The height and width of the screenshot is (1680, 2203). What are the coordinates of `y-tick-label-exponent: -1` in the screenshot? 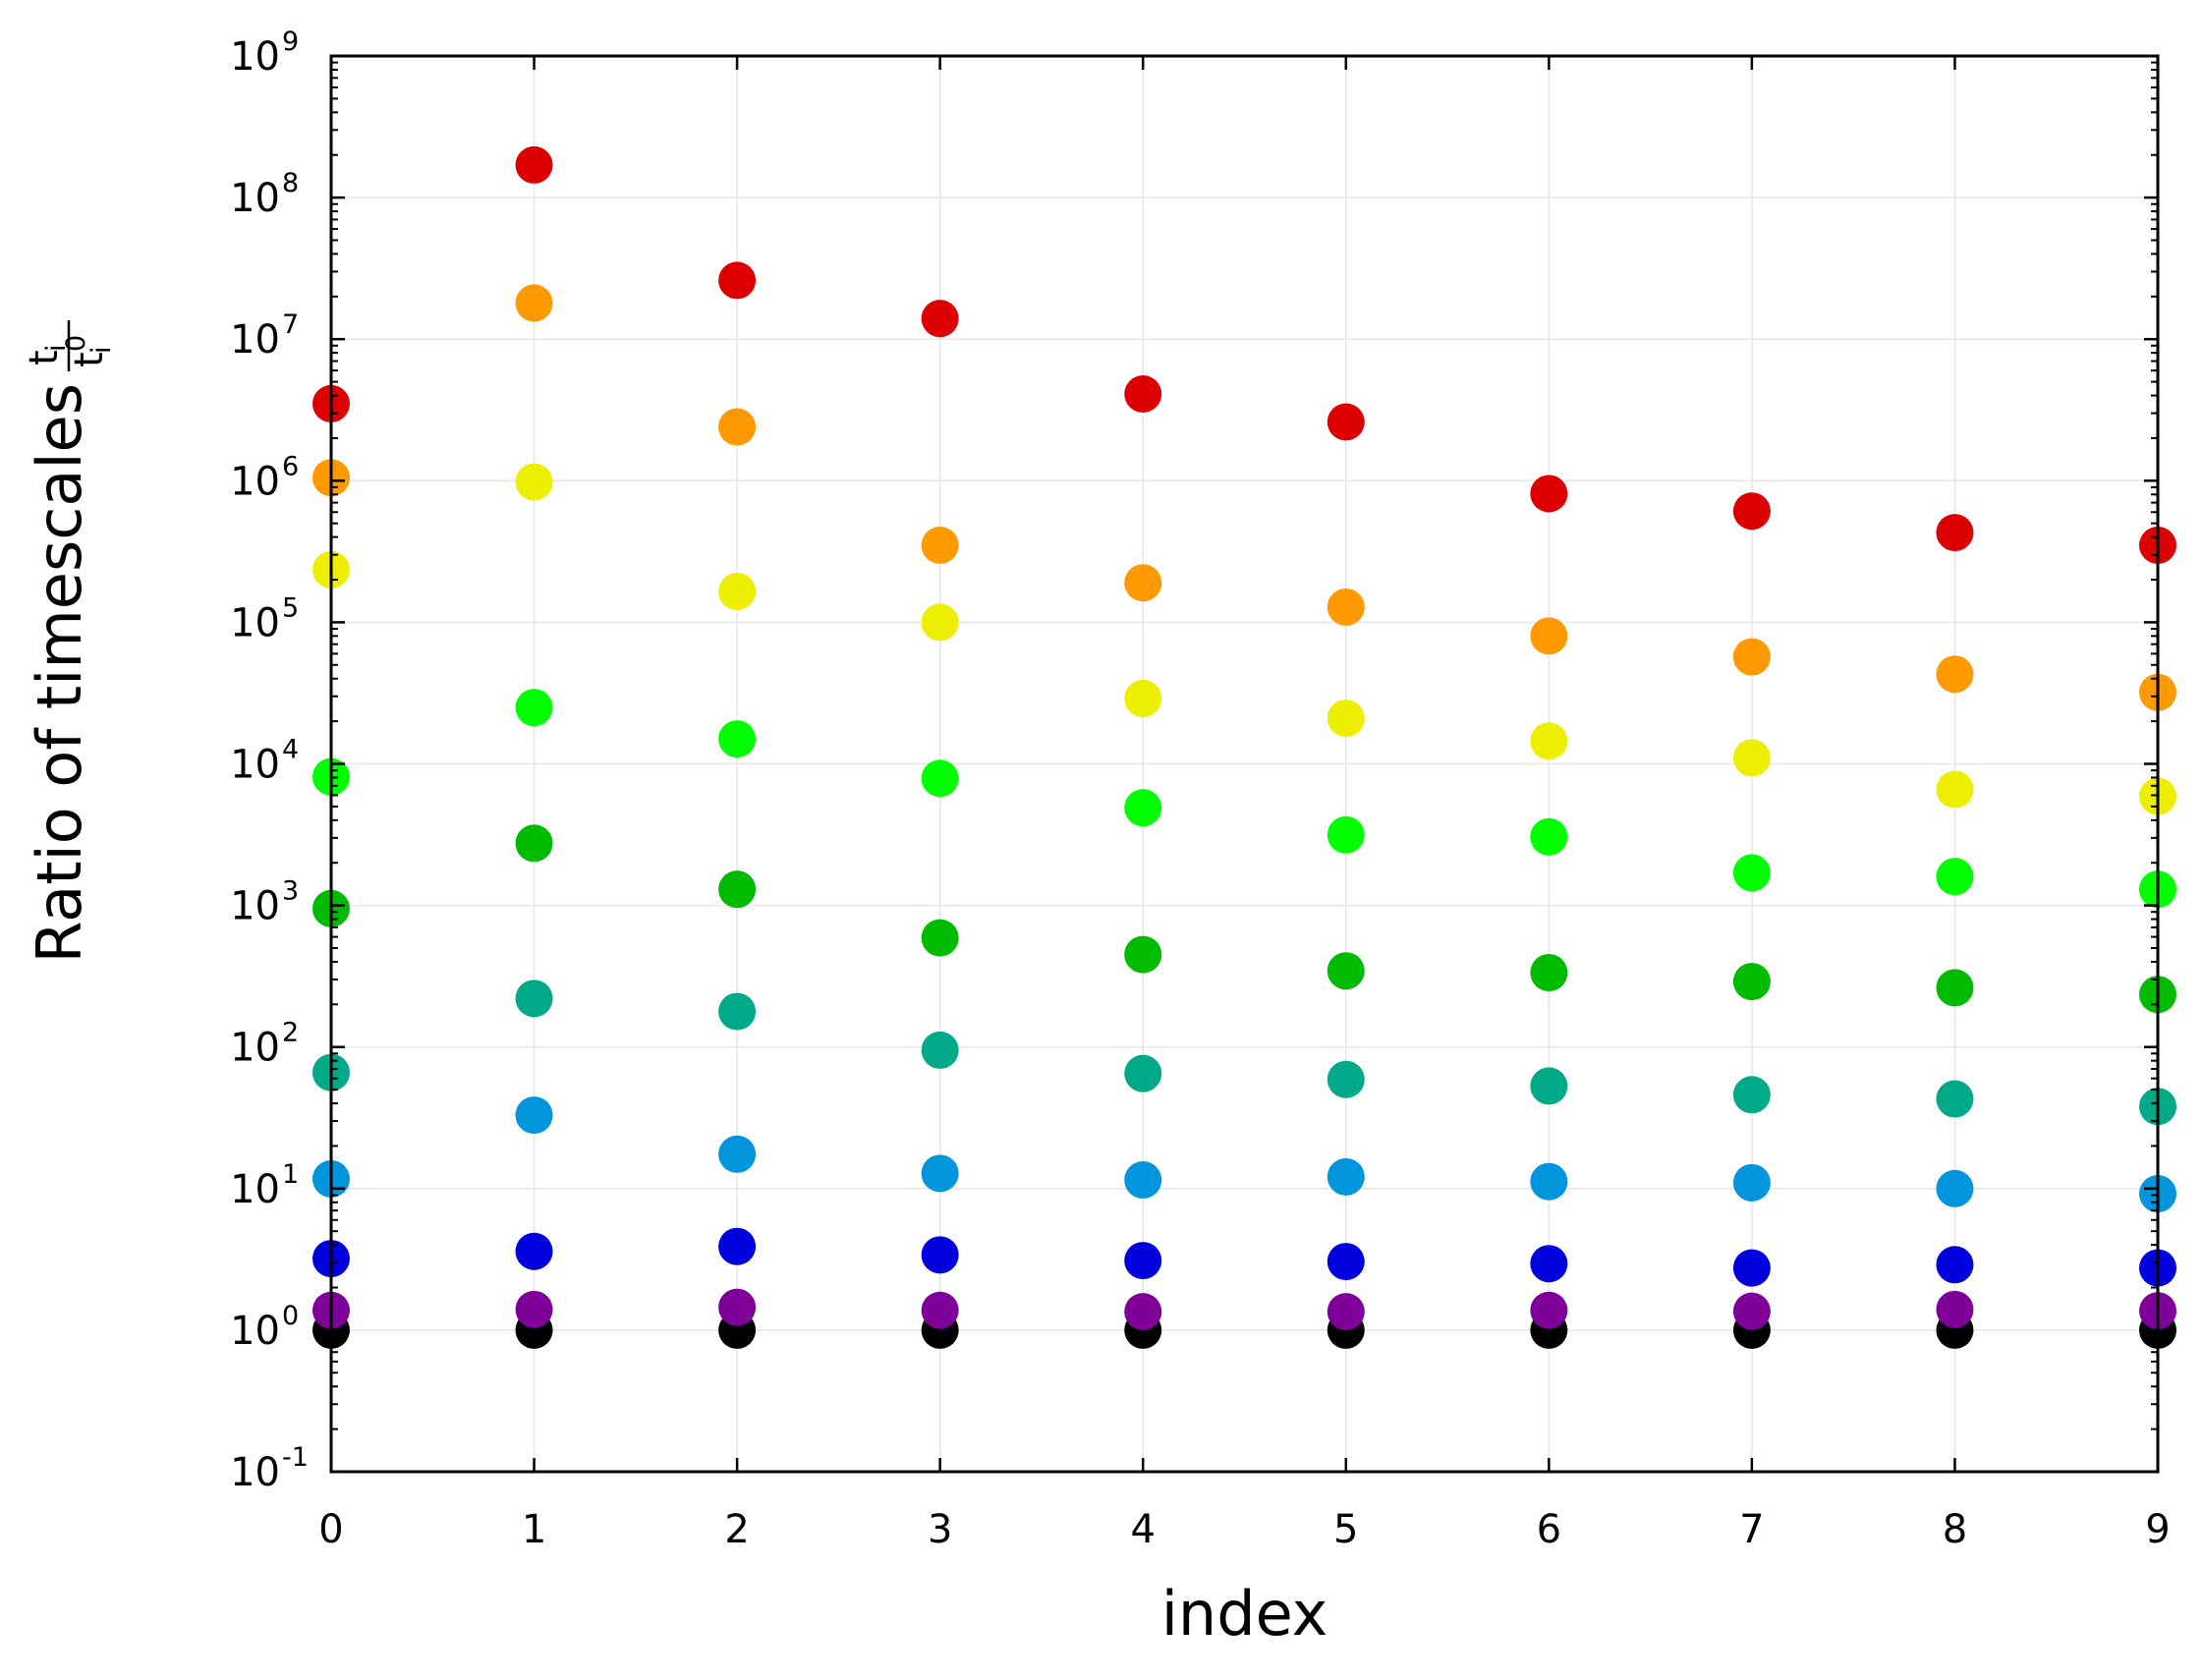 It's located at (295, 1457).